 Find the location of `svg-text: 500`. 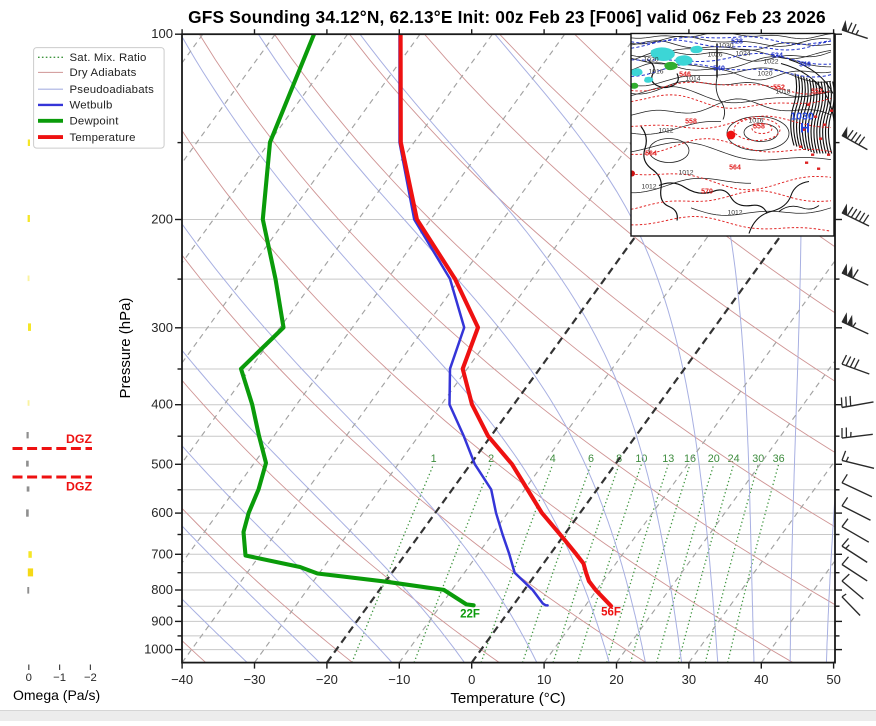

svg-text: 500 is located at coordinates (162, 463).